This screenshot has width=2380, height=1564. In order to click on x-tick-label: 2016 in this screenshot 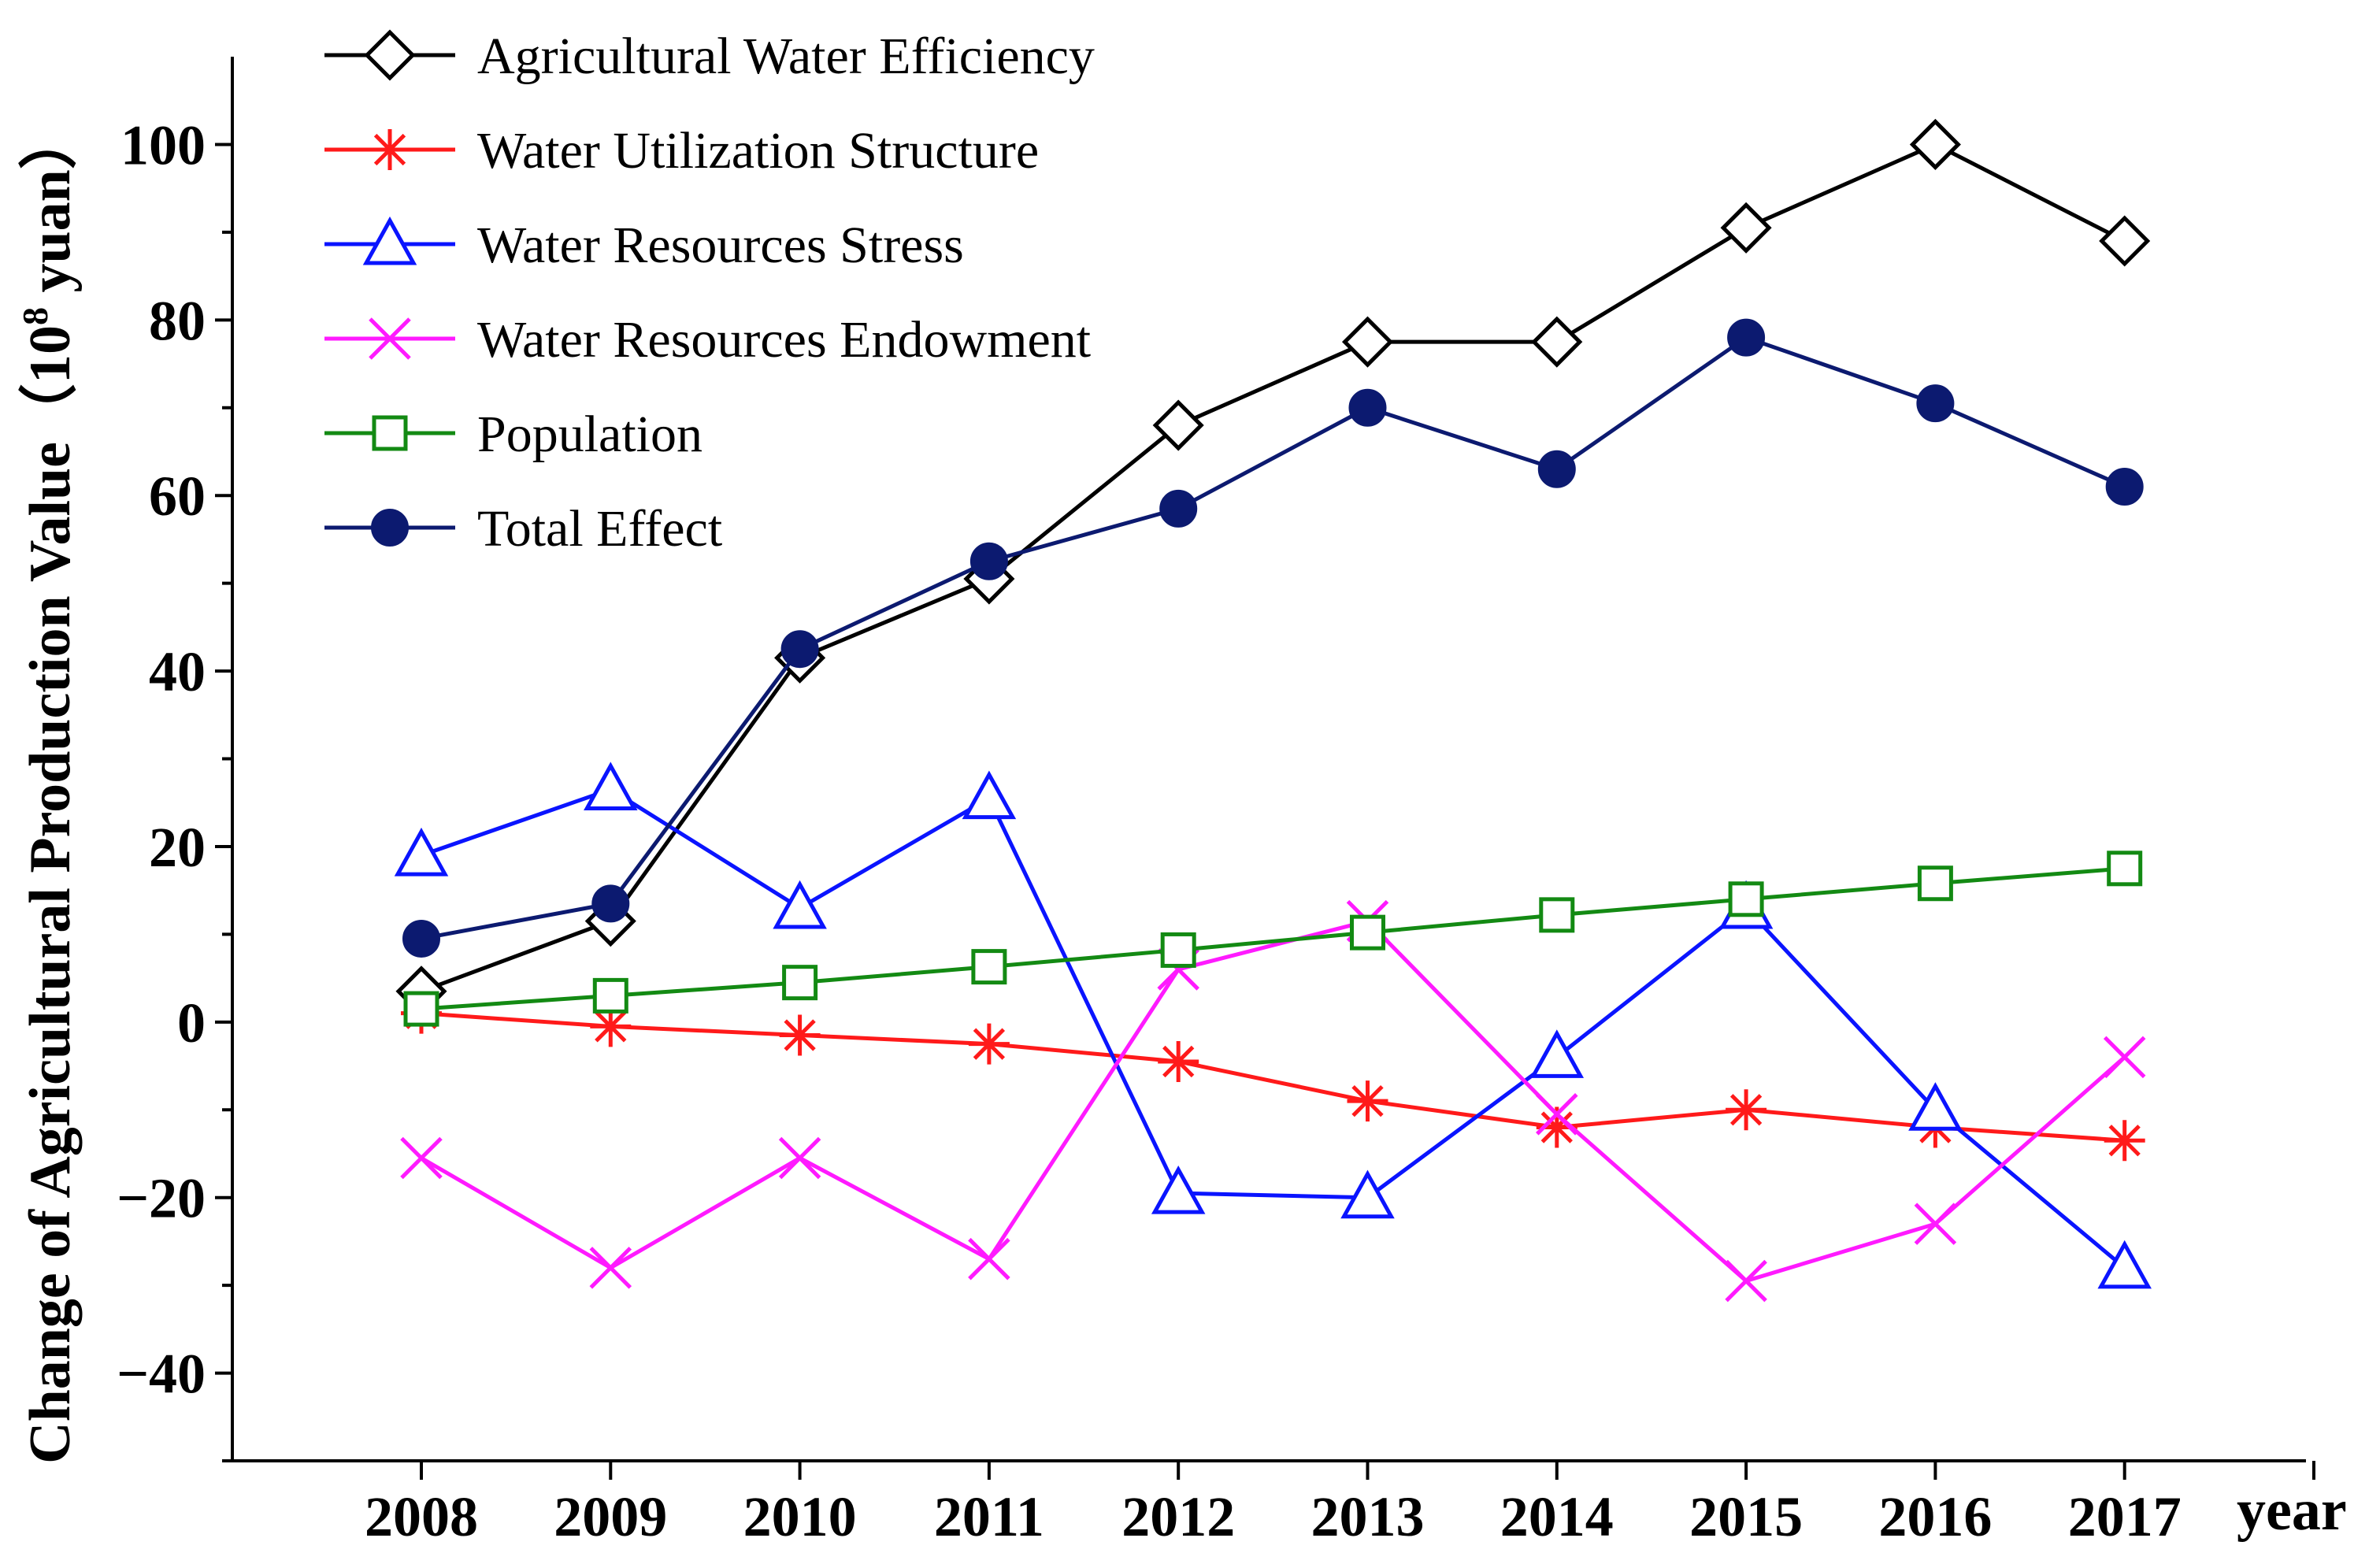, I will do `click(1935, 1516)`.